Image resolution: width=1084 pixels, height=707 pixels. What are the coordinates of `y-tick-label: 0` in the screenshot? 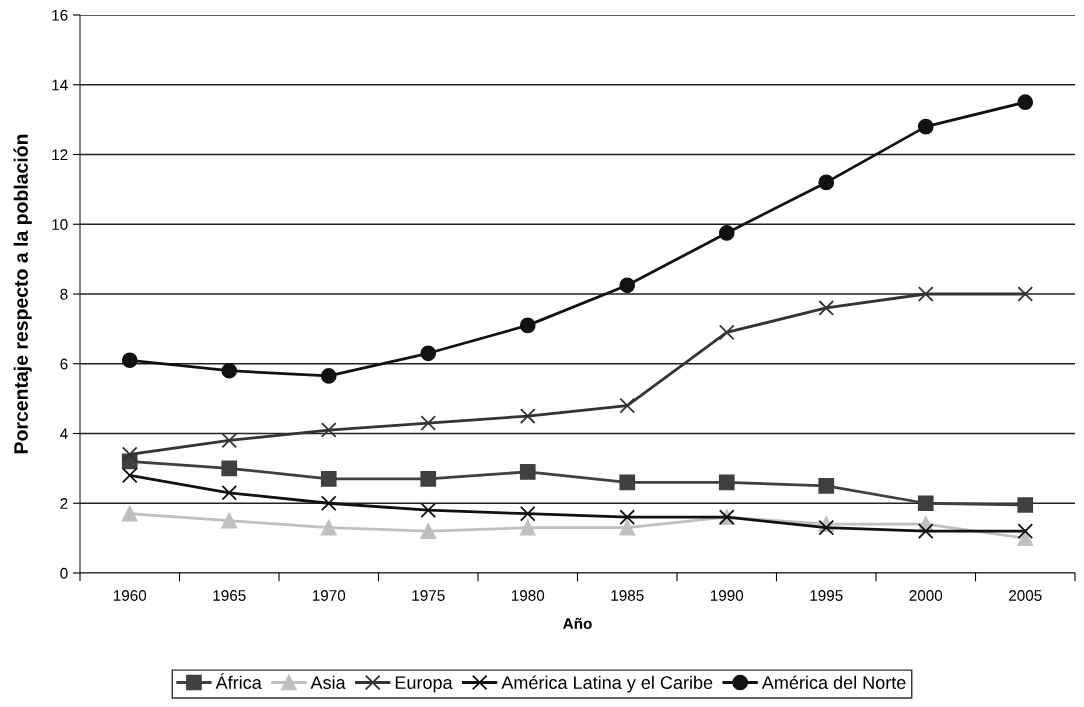 It's located at (64, 573).